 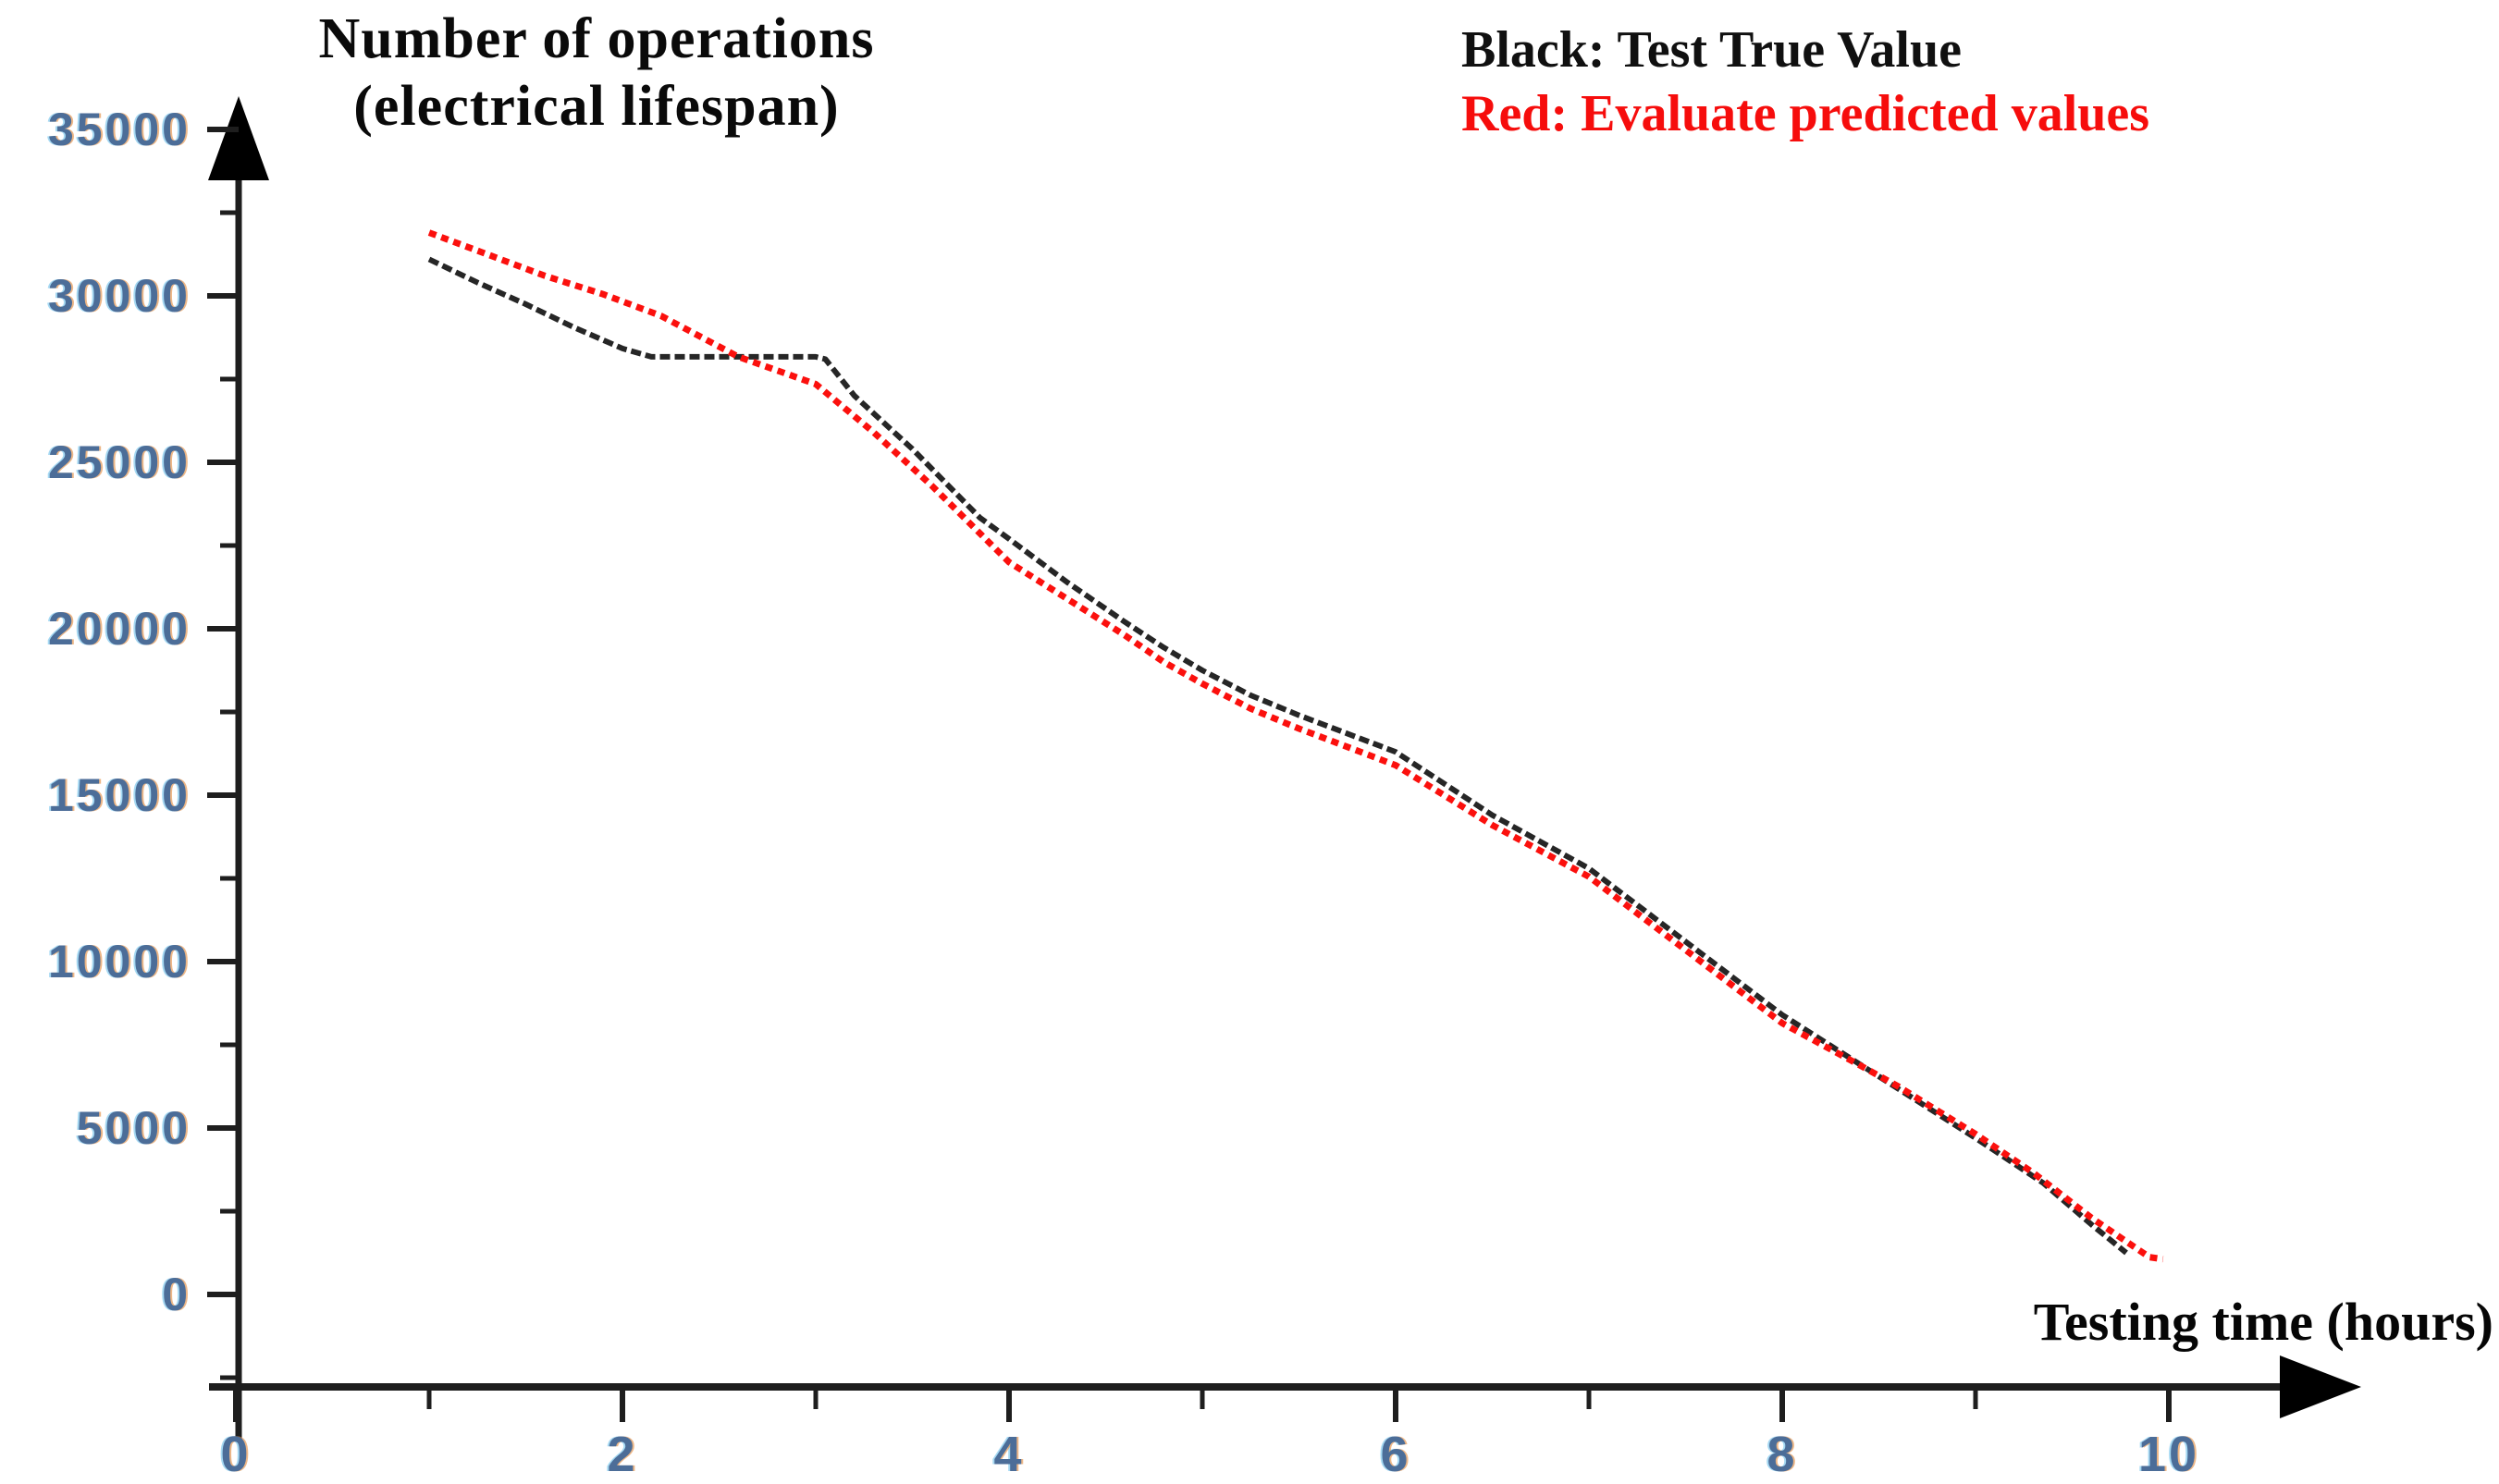 What do you see at coordinates (1395, 1454) in the screenshot?
I see `x-tick-label: 6` at bounding box center [1395, 1454].